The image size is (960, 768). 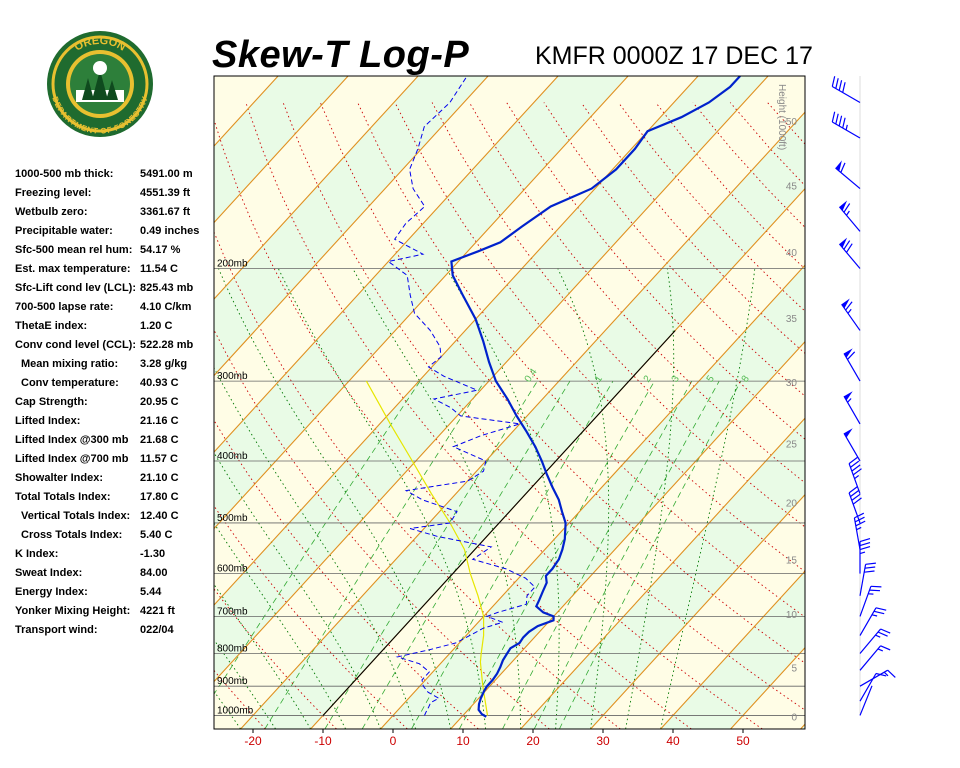 What do you see at coordinates (393, 741) in the screenshot?
I see `x-tick-label: 0` at bounding box center [393, 741].